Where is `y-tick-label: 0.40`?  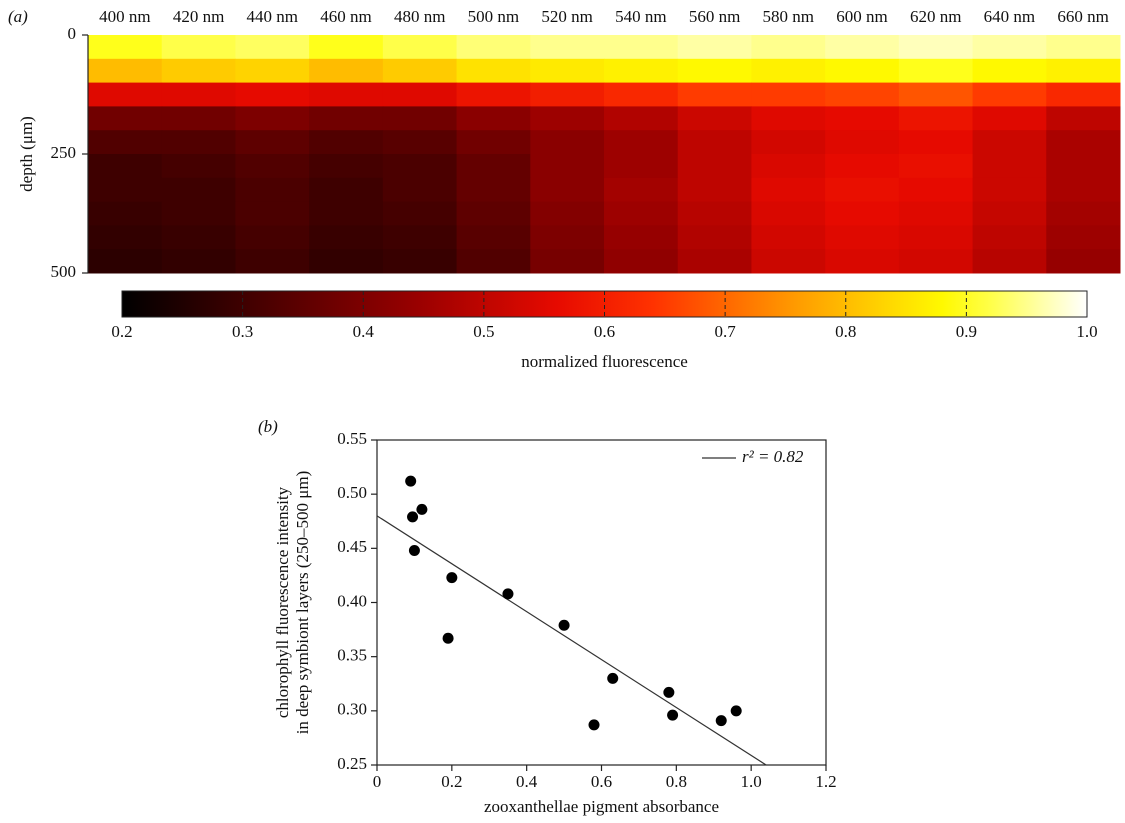
y-tick-label: 0.40 is located at coordinates (352, 600).